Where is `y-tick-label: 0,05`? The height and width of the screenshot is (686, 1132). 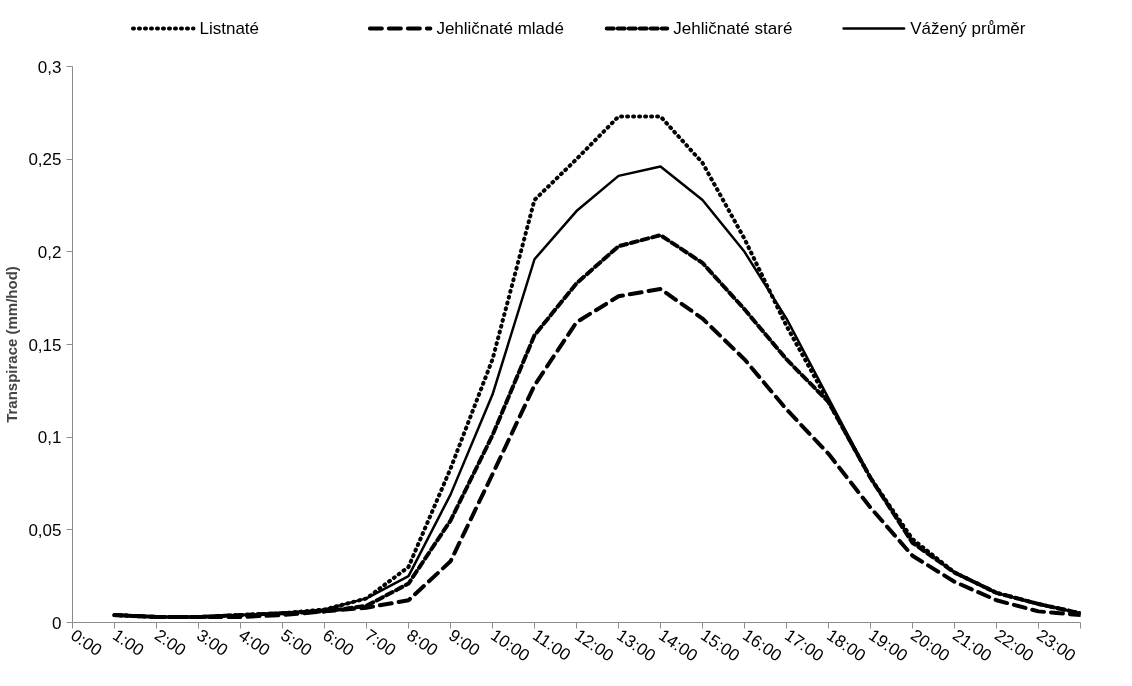
y-tick-label: 0,05 is located at coordinates (45, 530).